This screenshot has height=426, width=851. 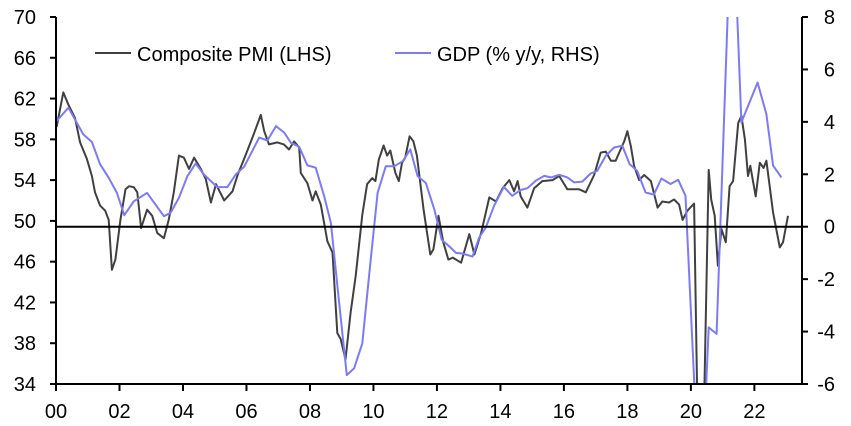 What do you see at coordinates (25, 222) in the screenshot?
I see `left-tick-label: 50` at bounding box center [25, 222].